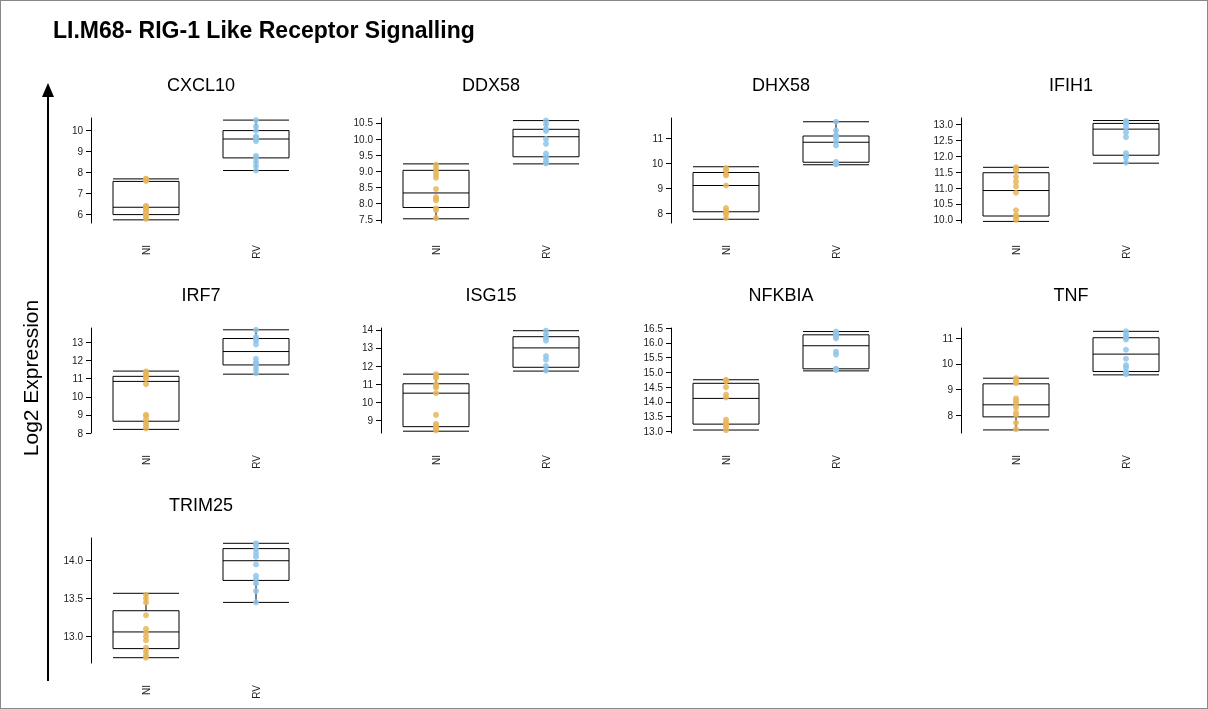 The width and height of the screenshot is (1208, 709). Describe the element at coordinates (781, 85) in the screenshot. I see `chart-title: DHX58` at that location.